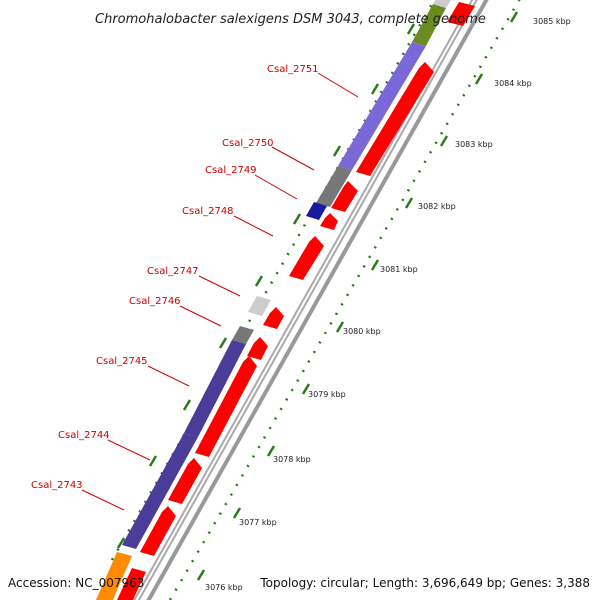 This screenshot has width=600, height=600. I want to click on gene-csal-2751-block, so click(382, 106).